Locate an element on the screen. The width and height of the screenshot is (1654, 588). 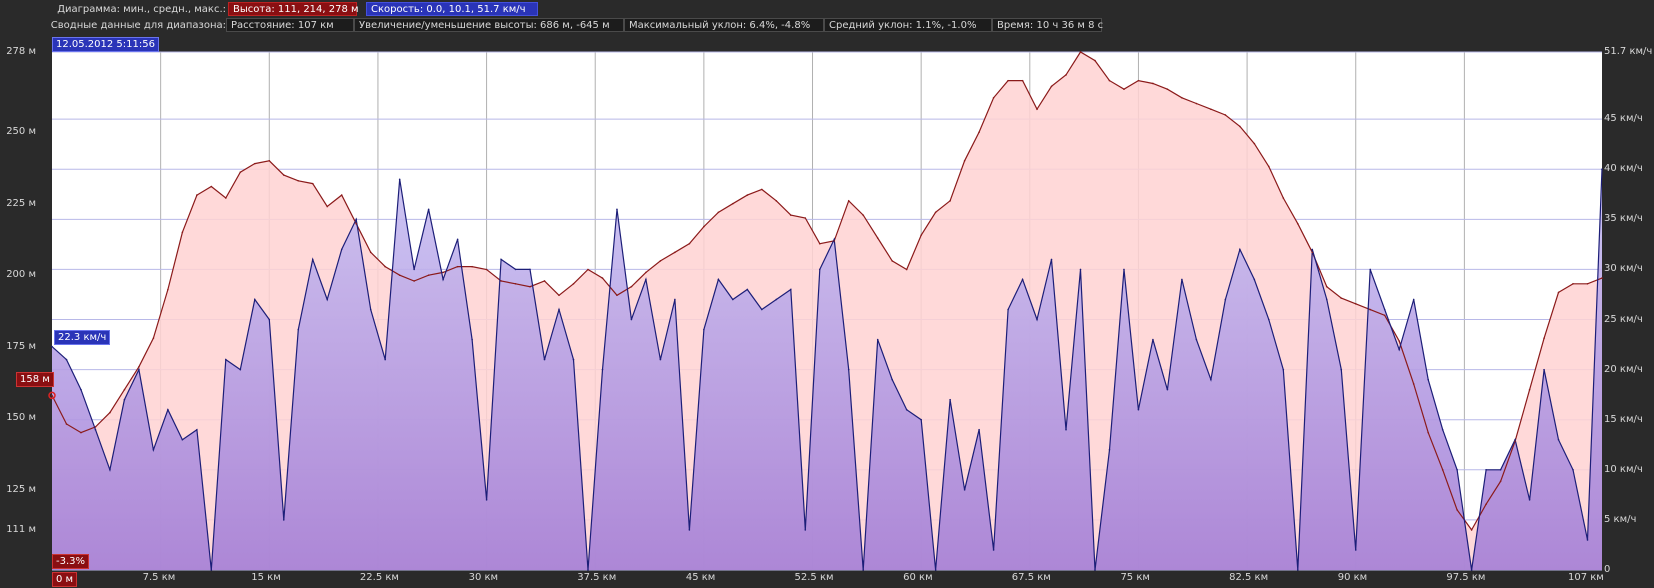
right-tick-label: 45 км/ч is located at coordinates (1623, 119).